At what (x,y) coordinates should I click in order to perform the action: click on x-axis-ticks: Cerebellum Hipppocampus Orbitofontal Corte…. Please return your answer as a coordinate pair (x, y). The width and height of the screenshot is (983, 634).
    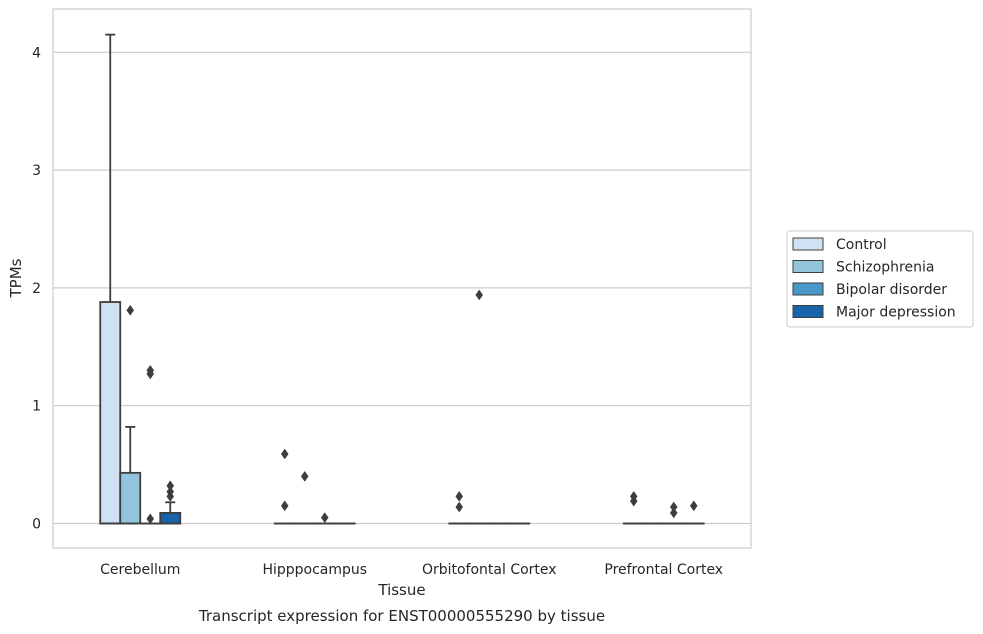
    Looking at the image, I should click on (411, 570).